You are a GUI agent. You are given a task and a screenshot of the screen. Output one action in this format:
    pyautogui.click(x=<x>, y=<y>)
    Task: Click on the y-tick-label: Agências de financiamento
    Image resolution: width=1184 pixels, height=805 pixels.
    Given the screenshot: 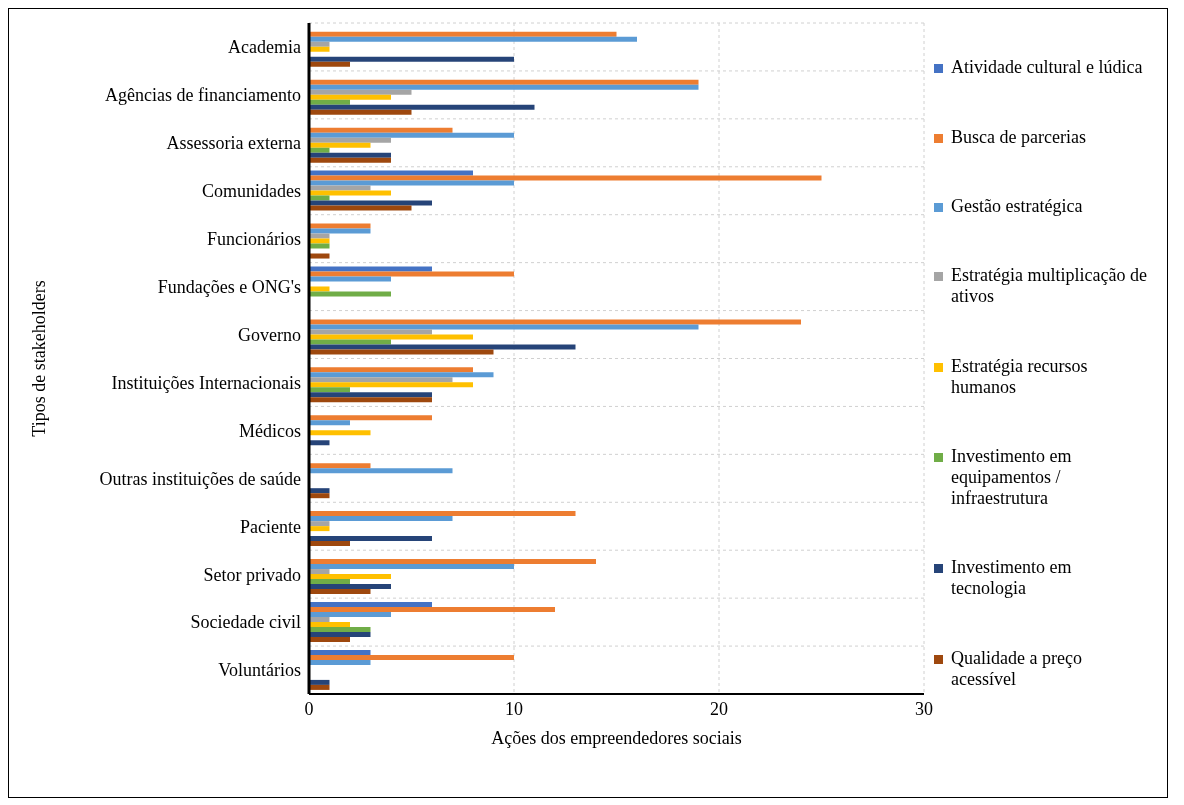 What is the action you would take?
    pyautogui.click(x=203, y=95)
    